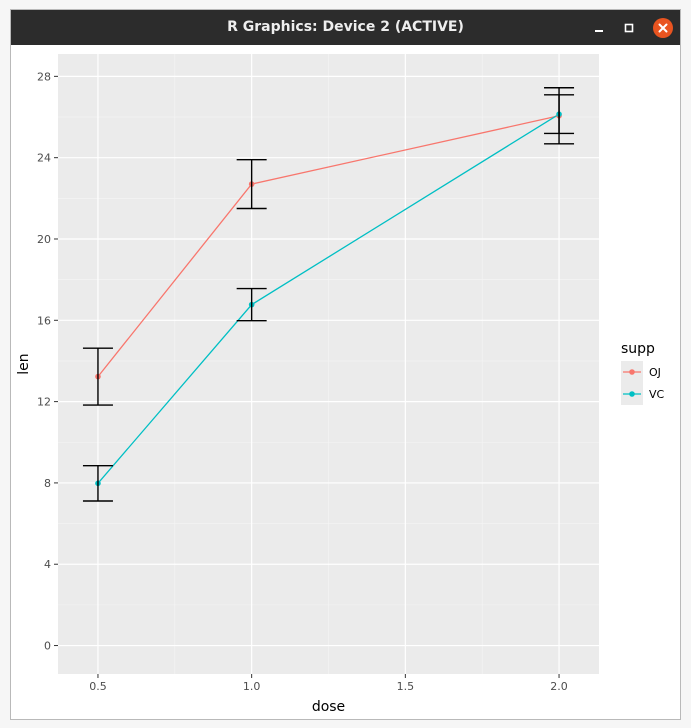 The height and width of the screenshot is (728, 691). Describe the element at coordinates (328, 707) in the screenshot. I see `x-axis-title: dose` at that location.